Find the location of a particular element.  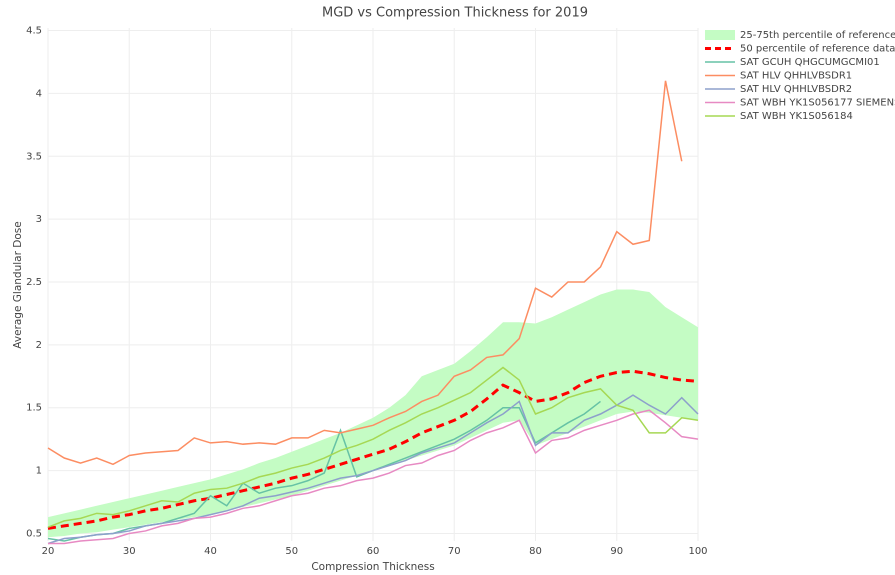

legend-label: SAT HLV QHHLVBSDR2 is located at coordinates (796, 89).